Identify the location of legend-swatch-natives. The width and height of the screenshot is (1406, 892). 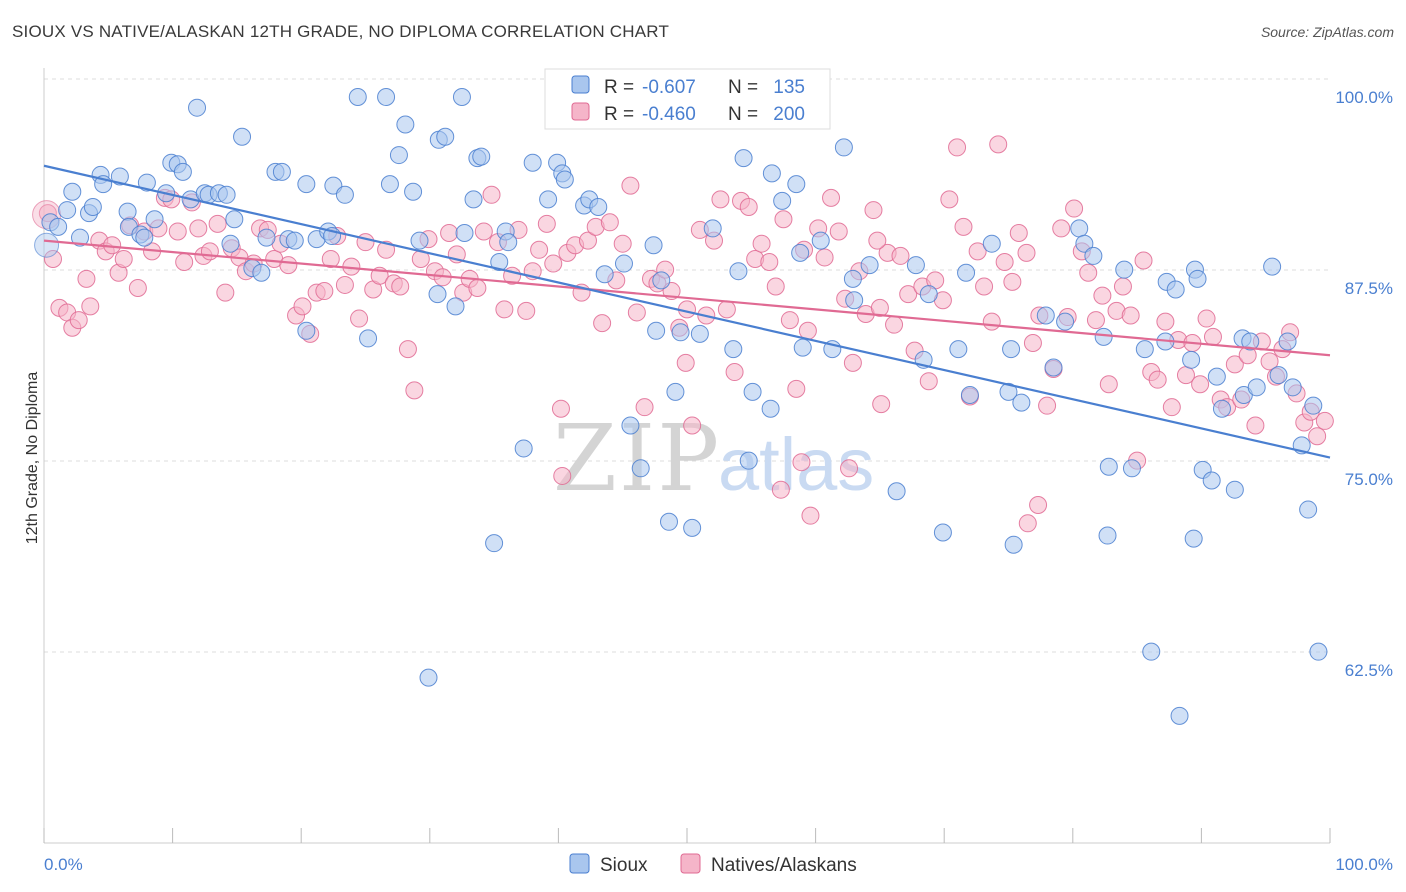
(580, 111).